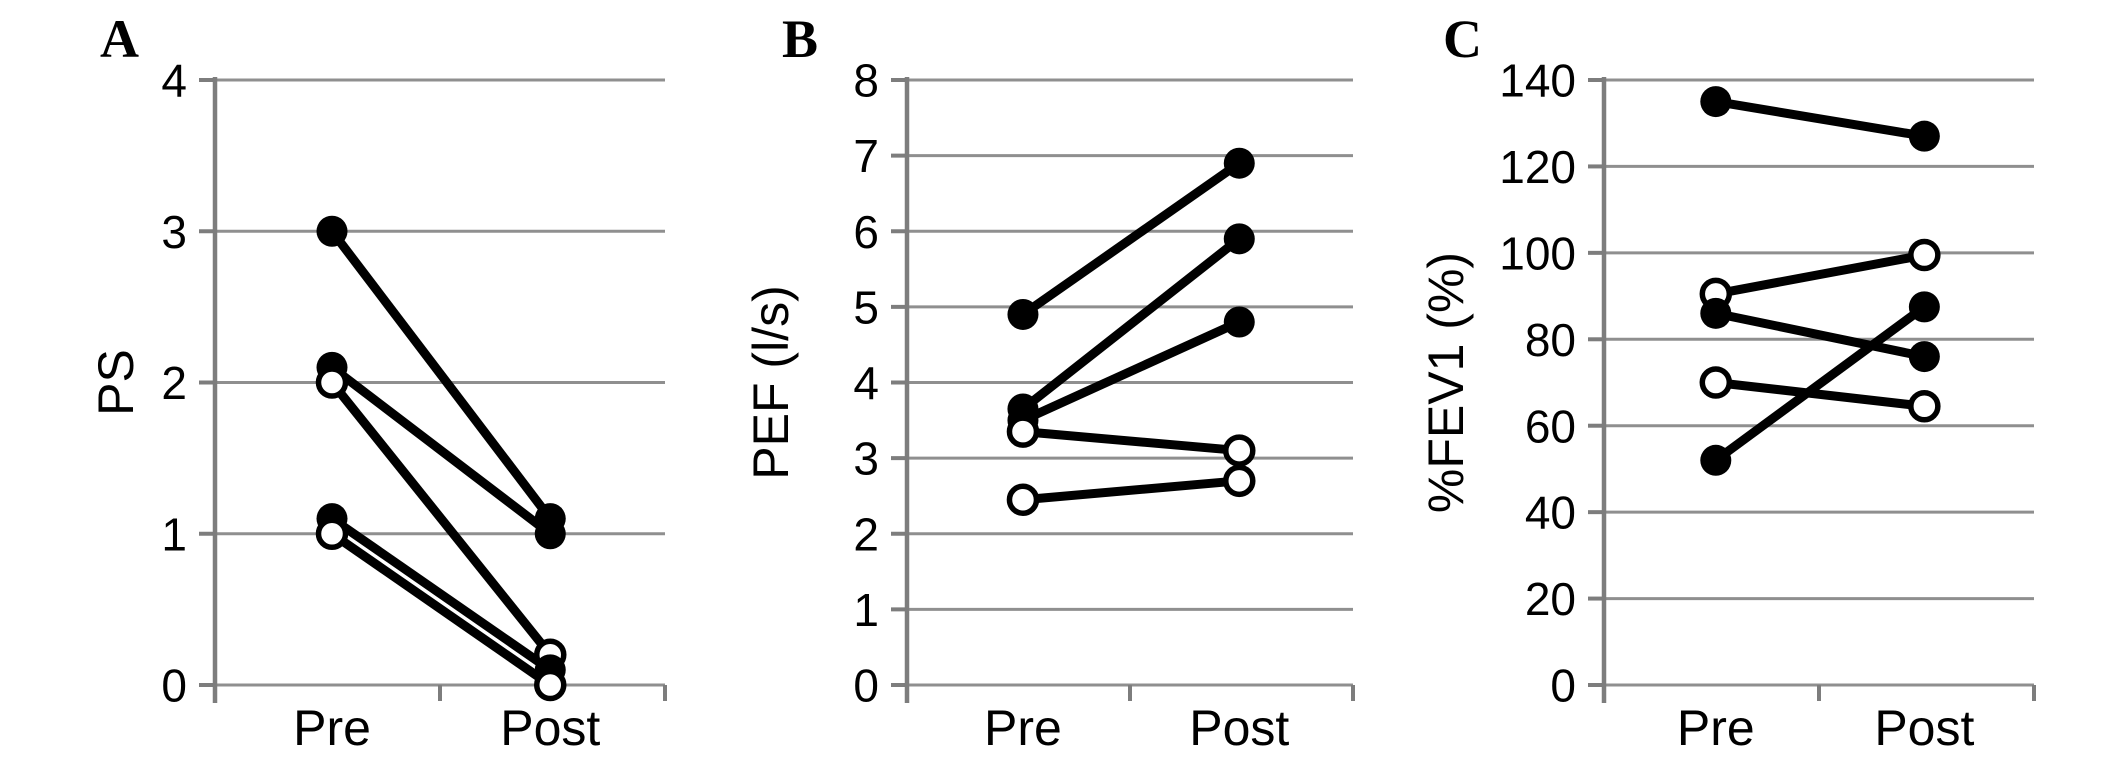 Image resolution: width=2126 pixels, height=761 pixels. What do you see at coordinates (866, 156) in the screenshot?
I see `y-tick-label: 7` at bounding box center [866, 156].